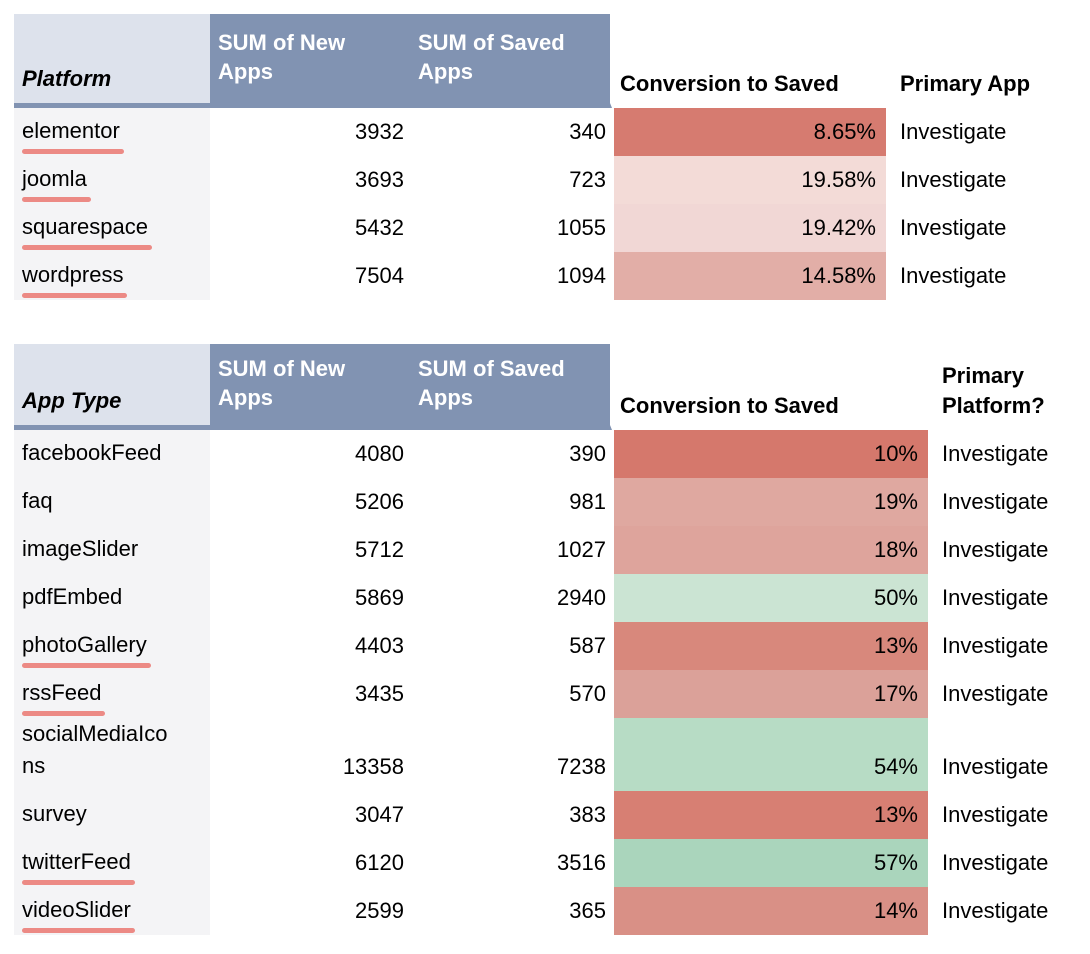 The image size is (1090, 954). I want to click on row-name: joomla, so click(56, 182).